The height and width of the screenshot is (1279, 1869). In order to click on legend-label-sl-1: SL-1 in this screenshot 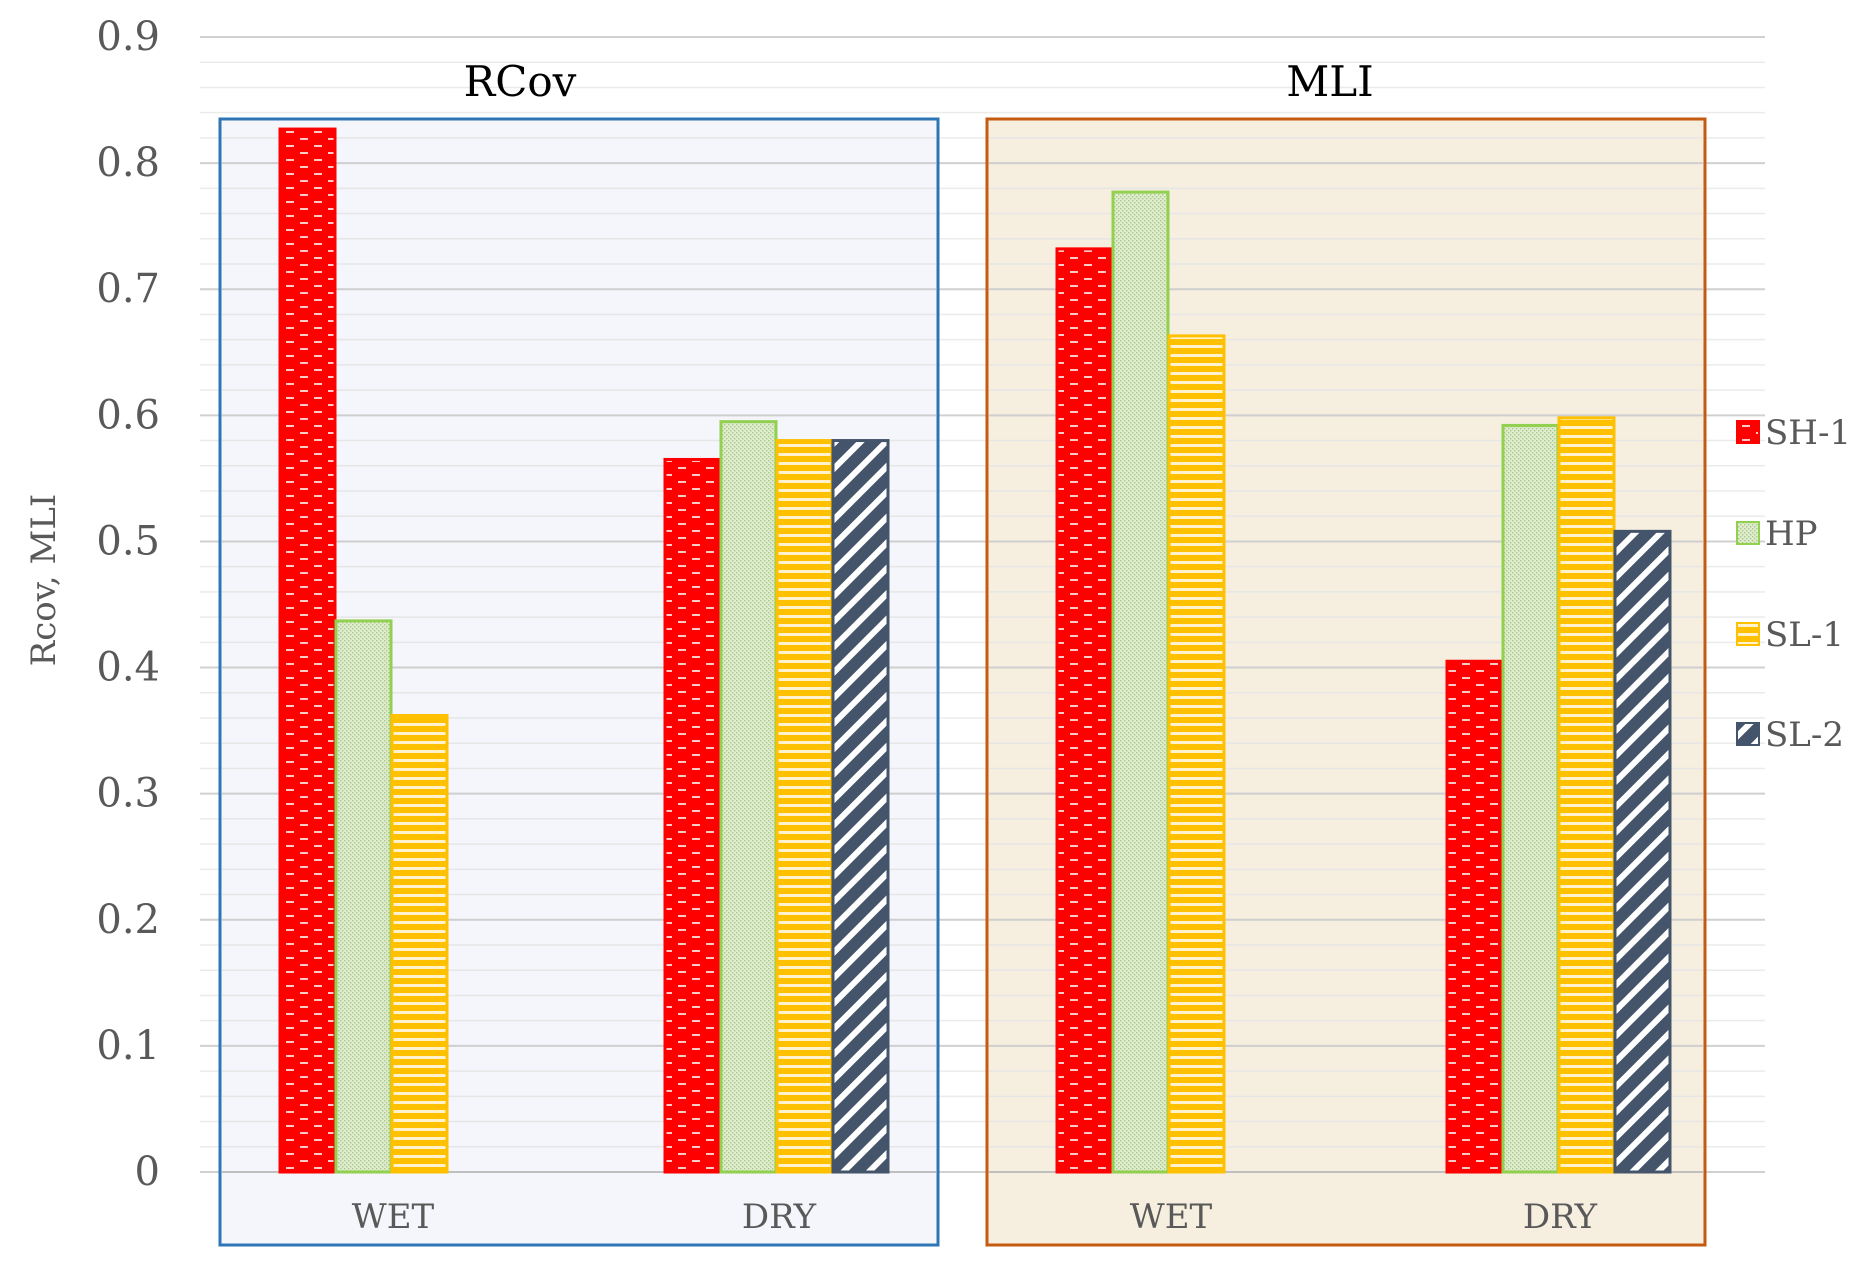, I will do `click(1804, 635)`.